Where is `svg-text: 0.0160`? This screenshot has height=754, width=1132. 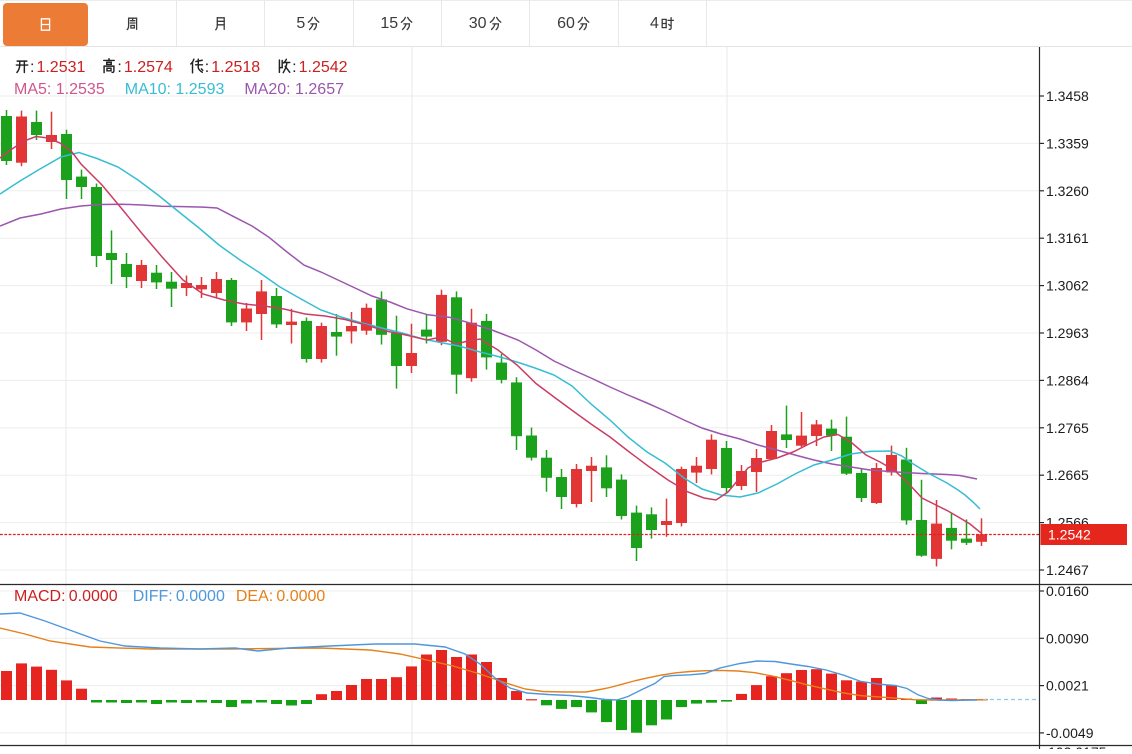 svg-text: 0.0160 is located at coordinates (1067, 591).